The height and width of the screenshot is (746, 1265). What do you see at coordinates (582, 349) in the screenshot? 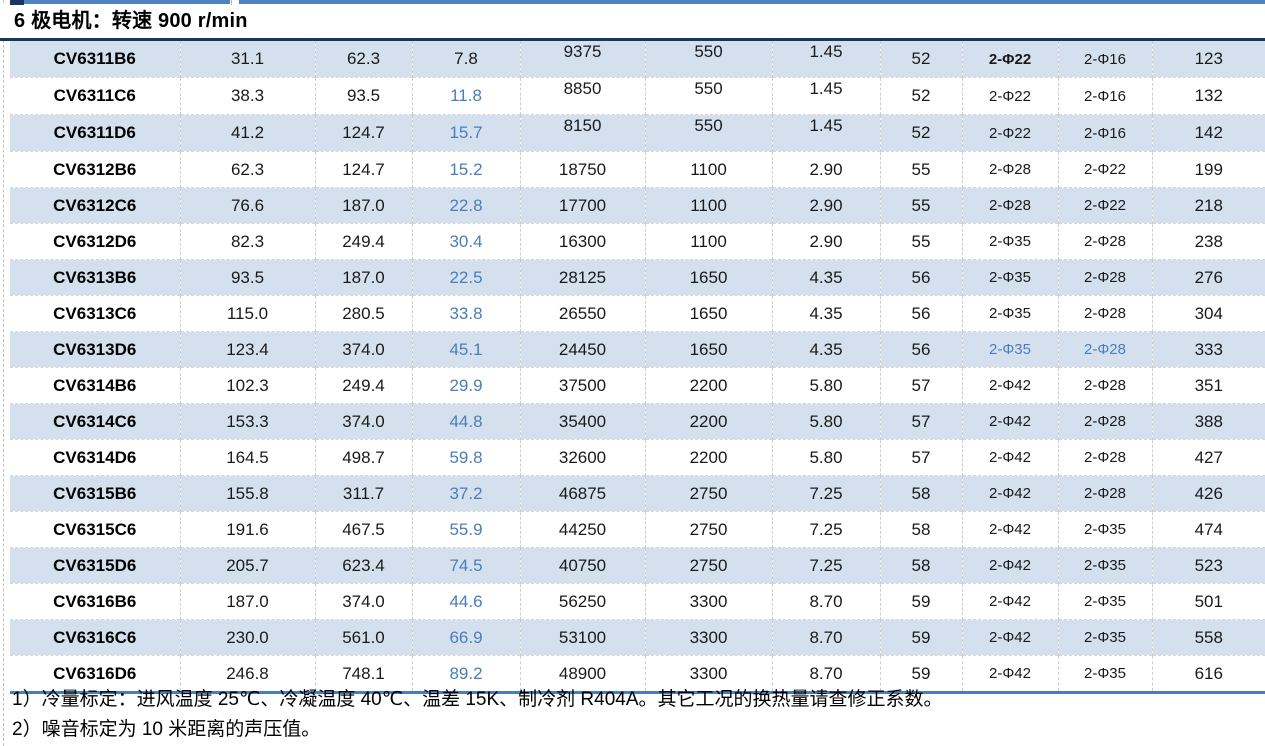
I see `table-cell: 24450` at bounding box center [582, 349].